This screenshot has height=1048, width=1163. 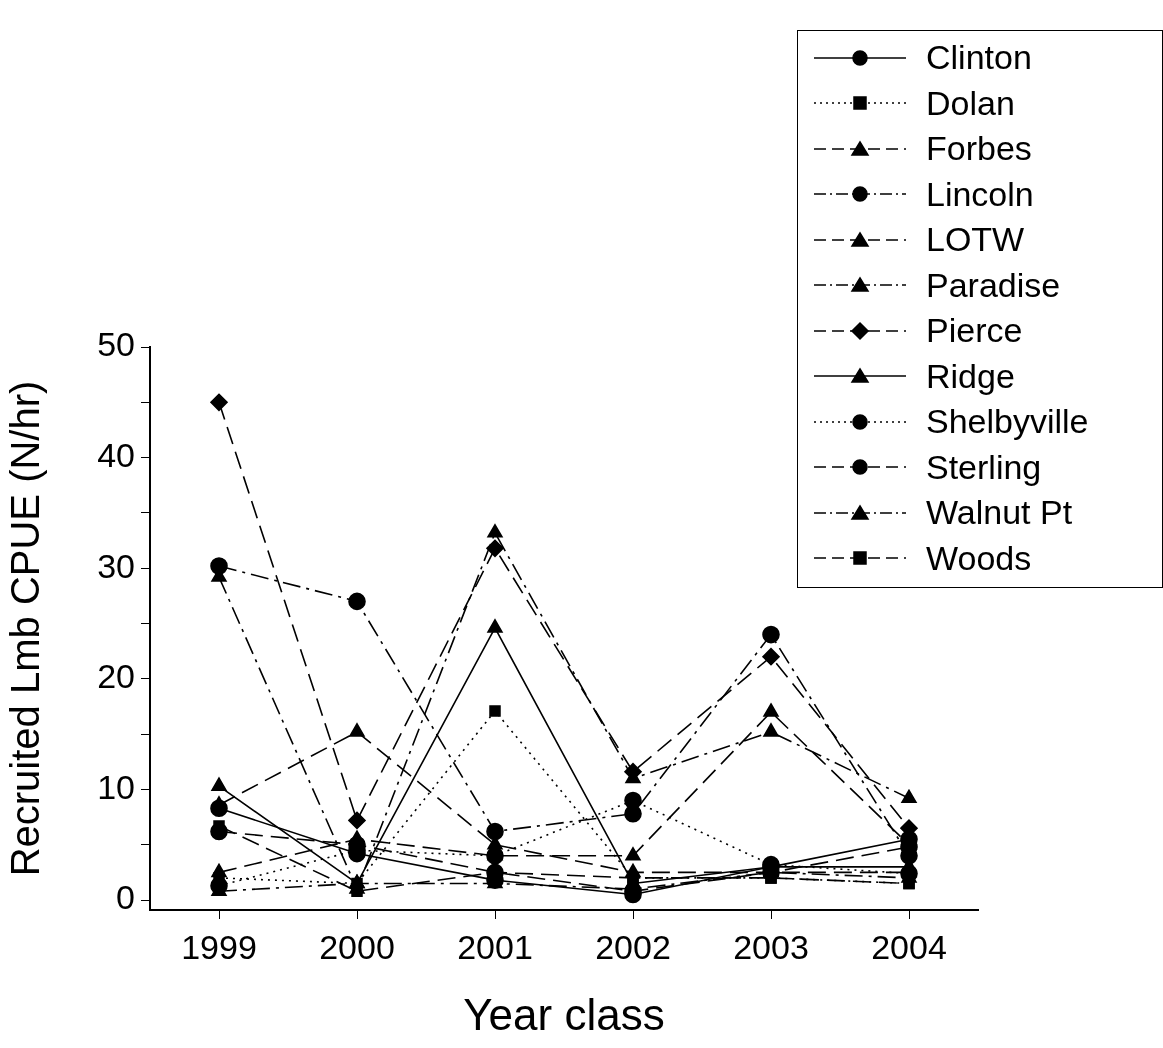 What do you see at coordinates (974, 331) in the screenshot?
I see `legend-label: Pierce` at bounding box center [974, 331].